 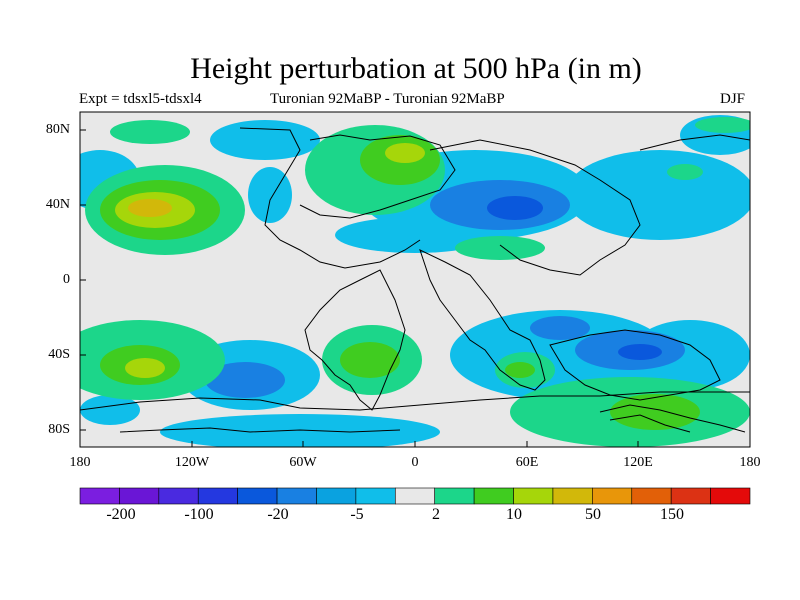 What do you see at coordinates (57, 204) in the screenshot?
I see `lat-label-40n: 40N` at bounding box center [57, 204].